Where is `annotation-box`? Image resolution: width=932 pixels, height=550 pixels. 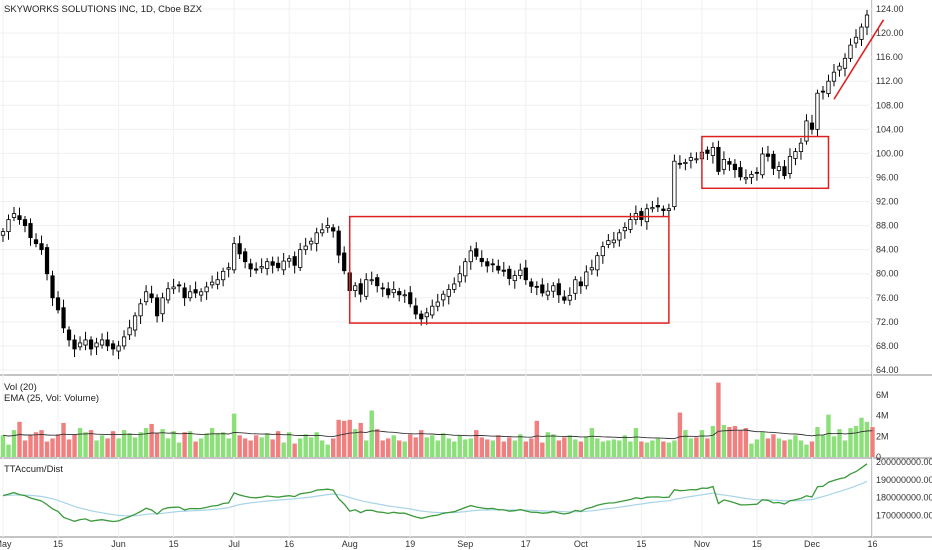 annotation-box is located at coordinates (509, 269).